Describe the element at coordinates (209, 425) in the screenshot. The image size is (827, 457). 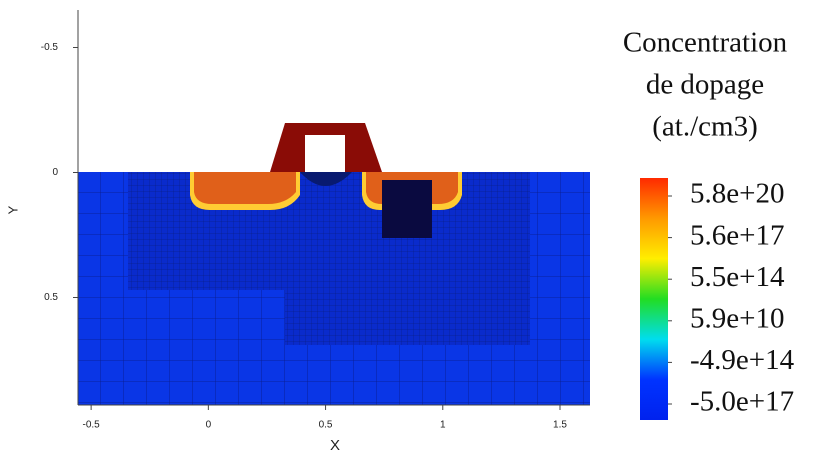
I see `x-tick-label: 0` at that location.